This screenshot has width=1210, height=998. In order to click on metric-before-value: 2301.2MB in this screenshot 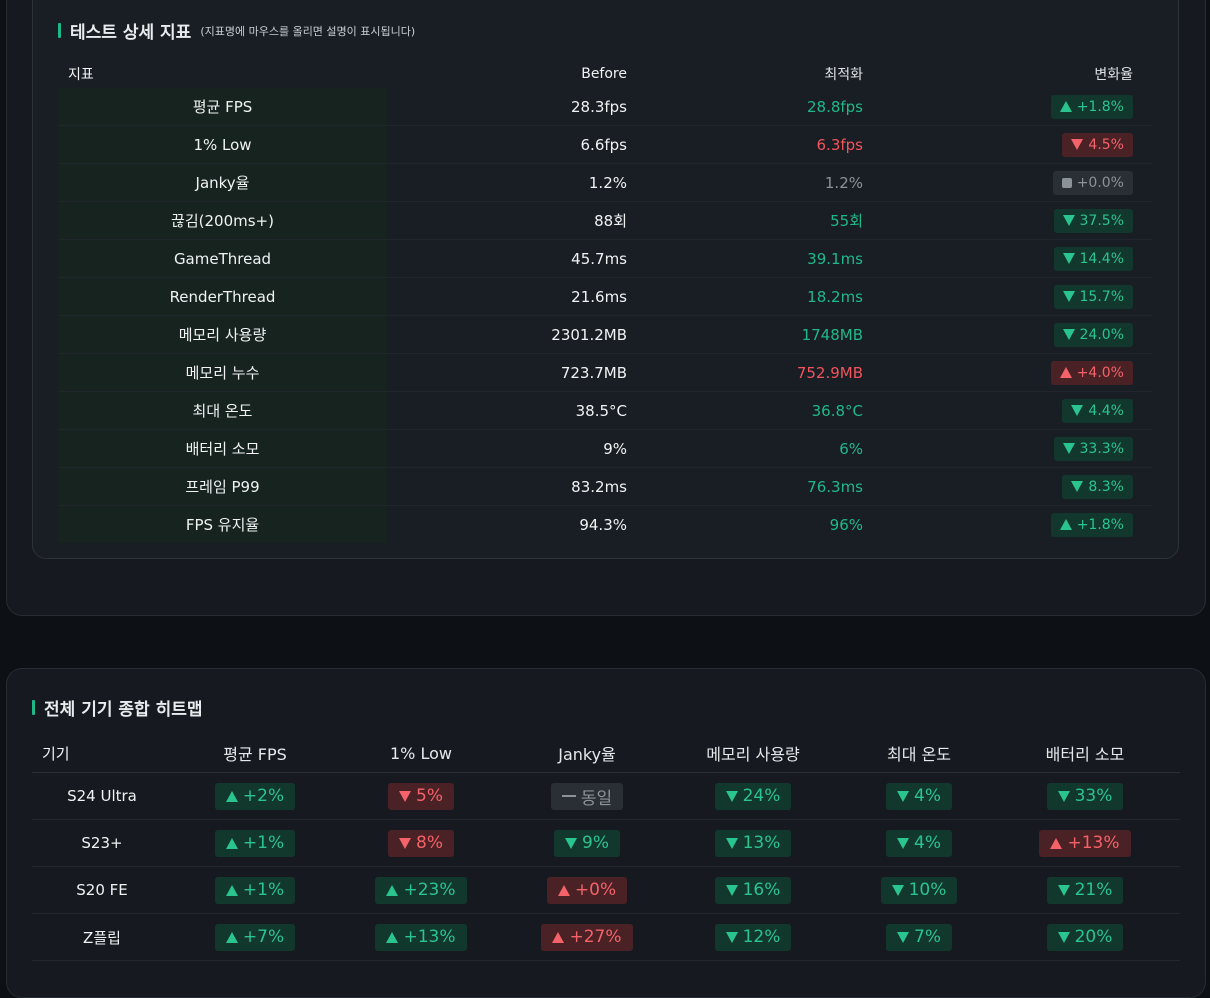, I will do `click(589, 334)`.